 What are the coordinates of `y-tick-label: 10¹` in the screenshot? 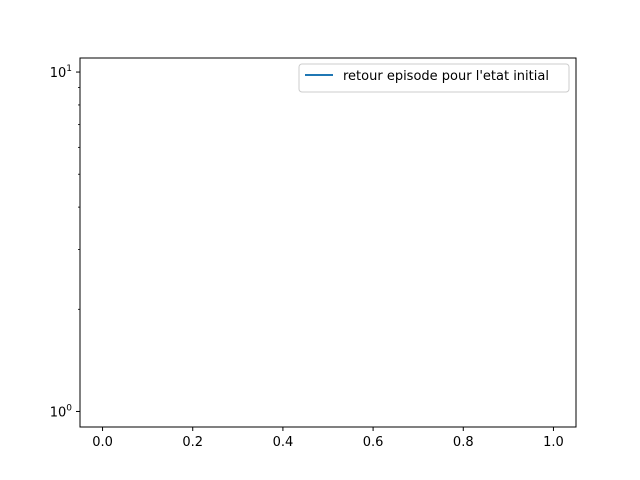 It's located at (61, 72).